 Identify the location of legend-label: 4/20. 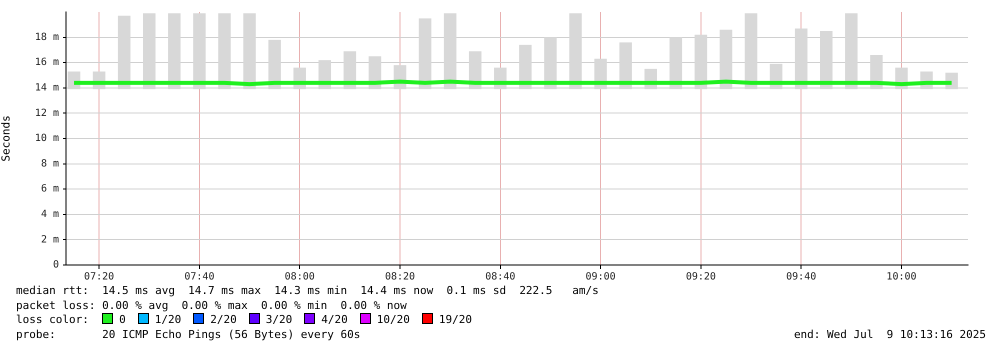
(334, 319).